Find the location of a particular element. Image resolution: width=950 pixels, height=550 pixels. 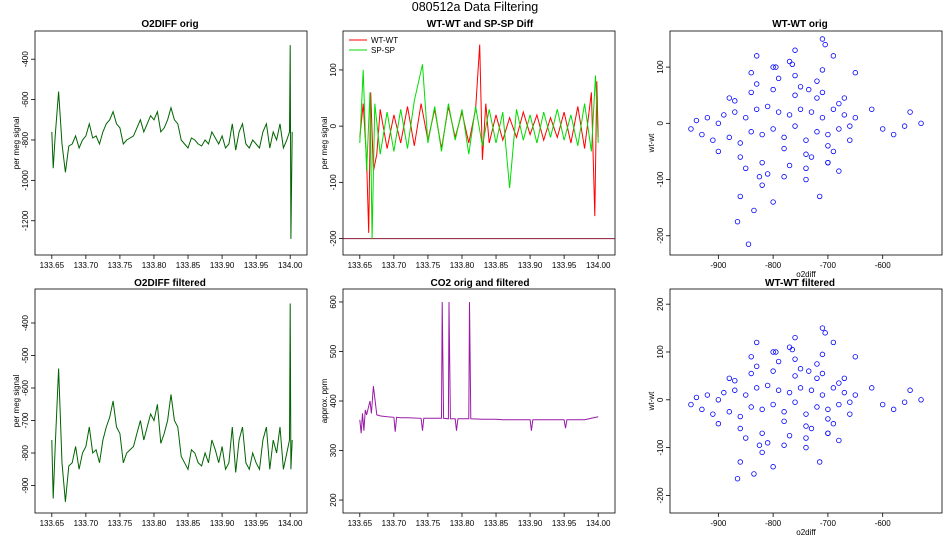

y-axis-label: approx. ppm is located at coordinates (324, 400).